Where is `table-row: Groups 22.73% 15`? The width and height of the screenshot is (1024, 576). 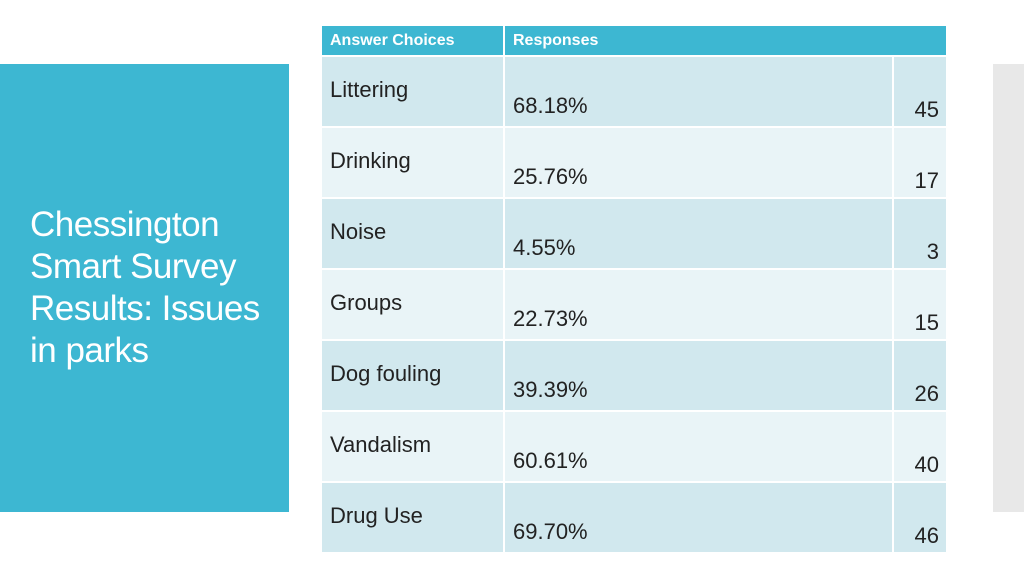 table-row: Groups 22.73% 15 is located at coordinates (634, 305).